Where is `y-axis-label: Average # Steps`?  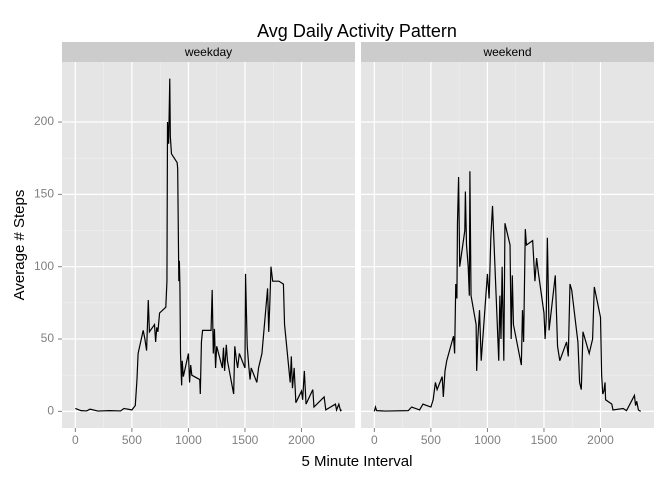 y-axis-label: Average # Steps is located at coordinates (19, 245).